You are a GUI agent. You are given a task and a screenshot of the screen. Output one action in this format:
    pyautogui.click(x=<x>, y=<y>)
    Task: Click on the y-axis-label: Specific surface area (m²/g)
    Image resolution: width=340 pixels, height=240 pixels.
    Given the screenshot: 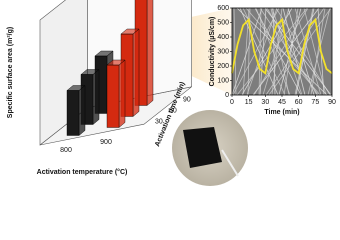 What is the action you would take?
    pyautogui.click(x=10, y=72)
    